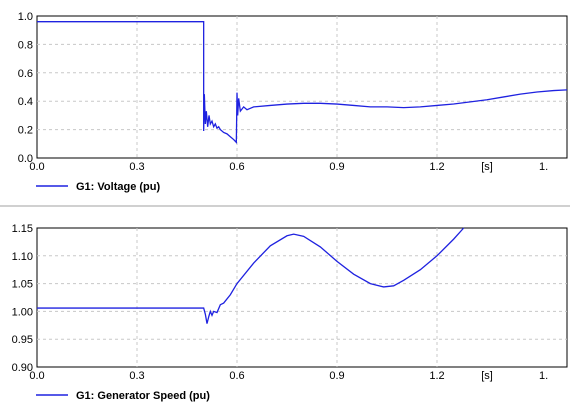 Image resolution: width=570 pixels, height=403 pixels. I want to click on voltage-x-tick-label: 0.3, so click(136, 167).